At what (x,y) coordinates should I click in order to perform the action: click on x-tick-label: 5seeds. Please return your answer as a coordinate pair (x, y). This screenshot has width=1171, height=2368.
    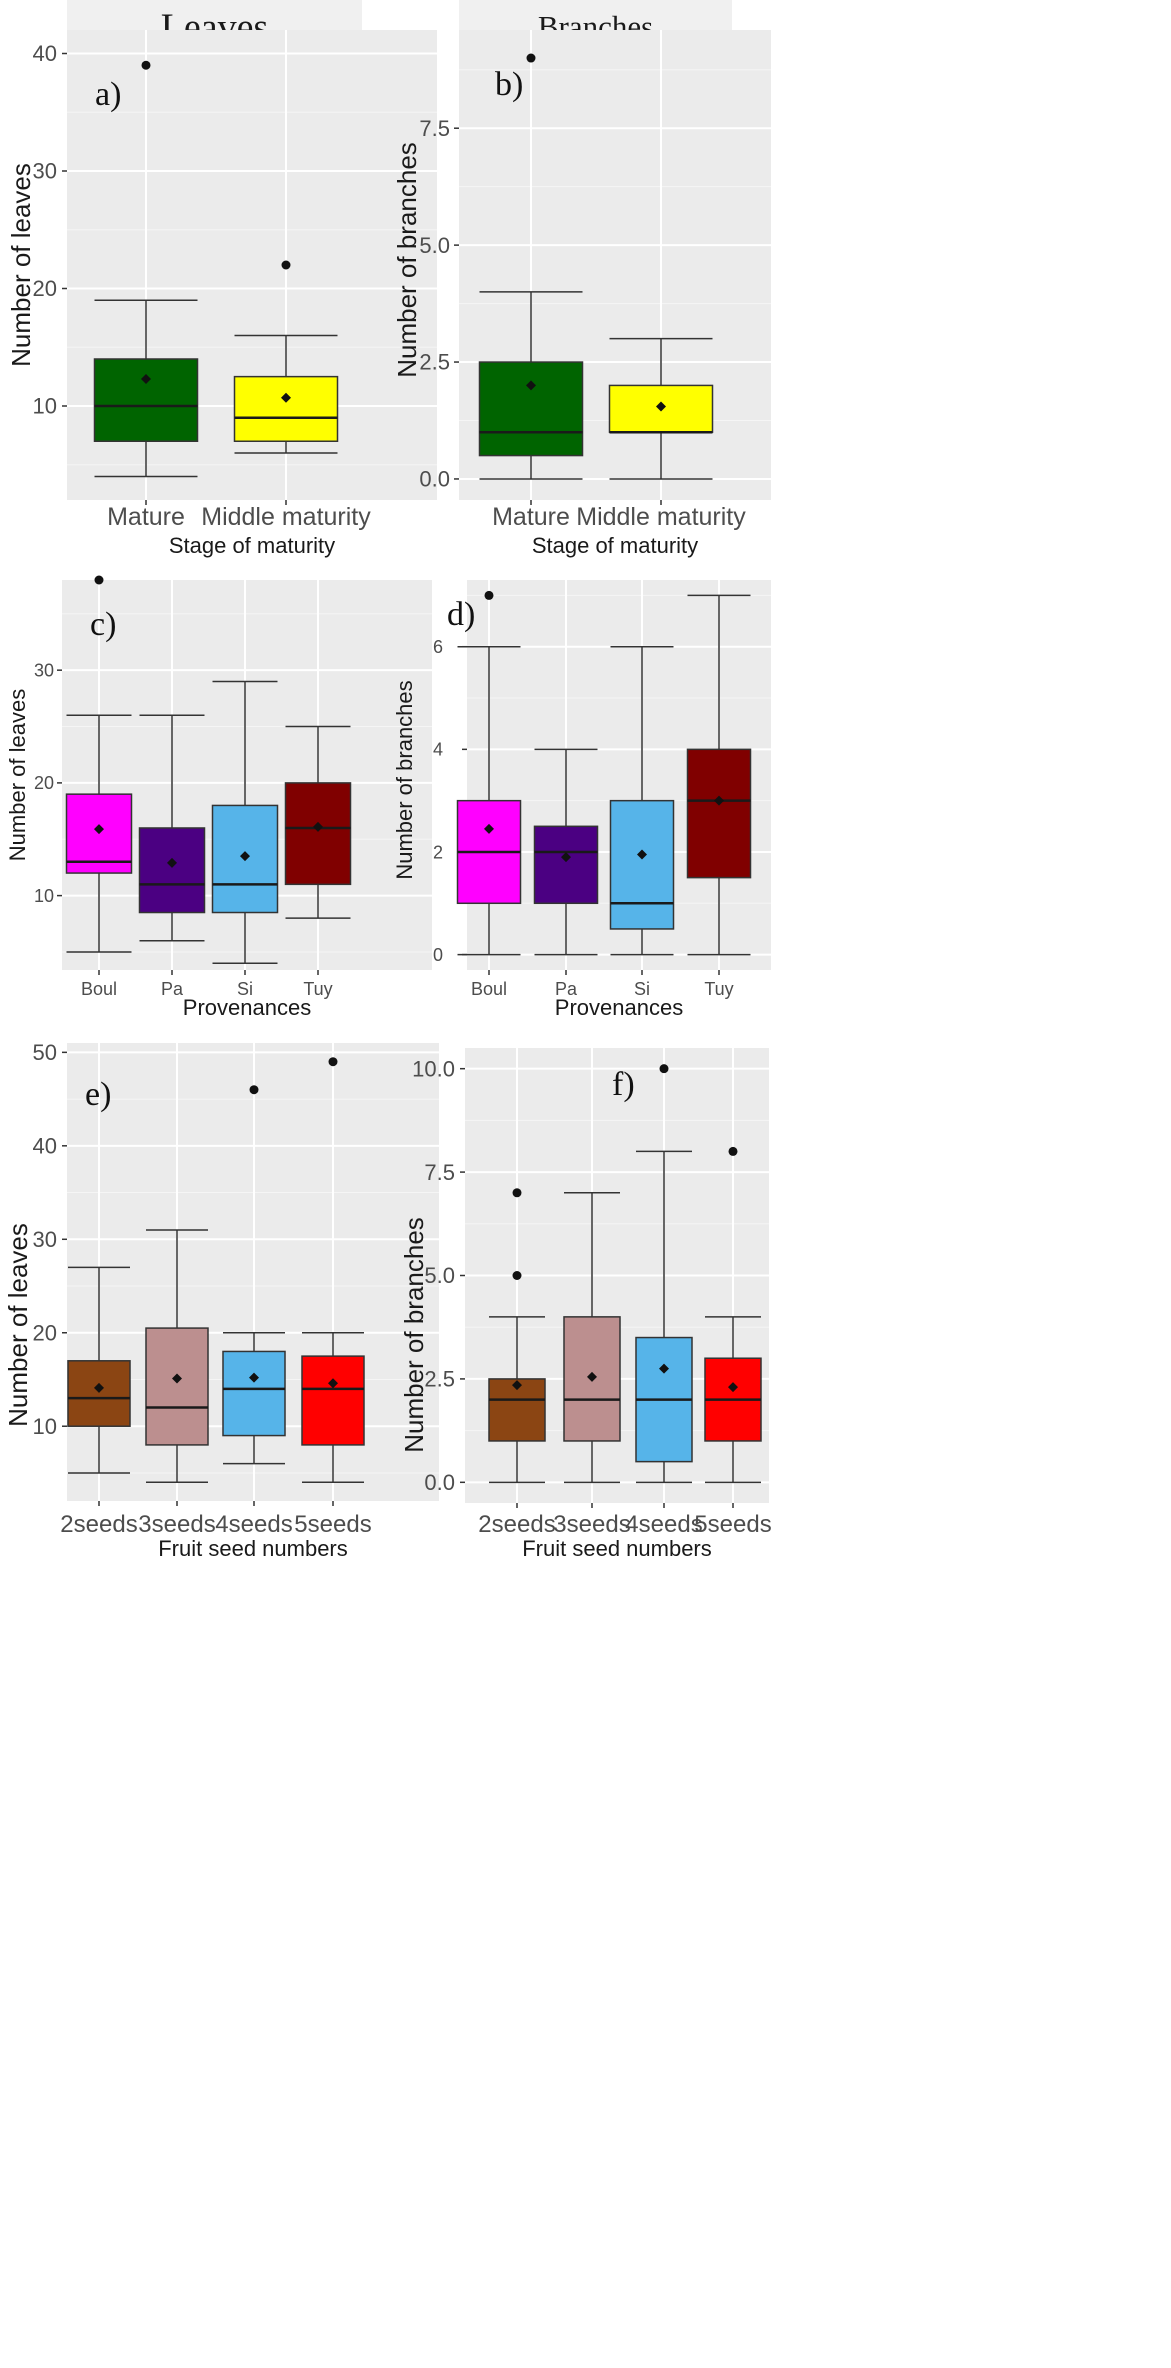
    Looking at the image, I should click on (332, 1524).